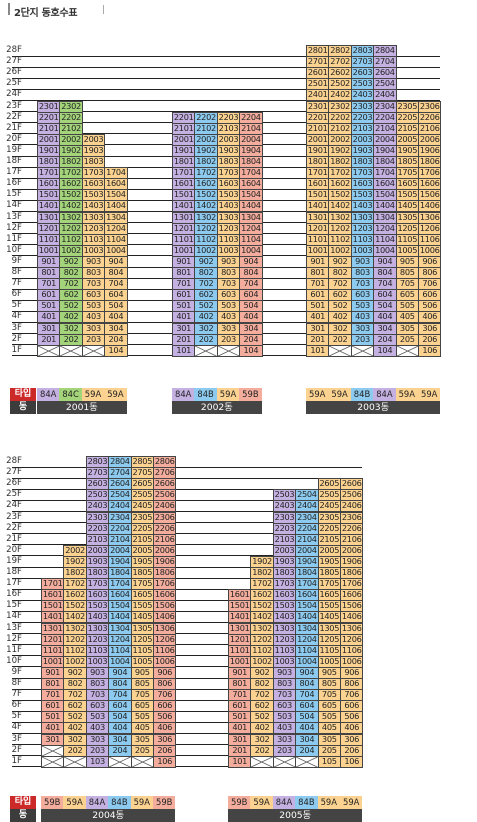  I want to click on unit-cell: 606, so click(165, 706).